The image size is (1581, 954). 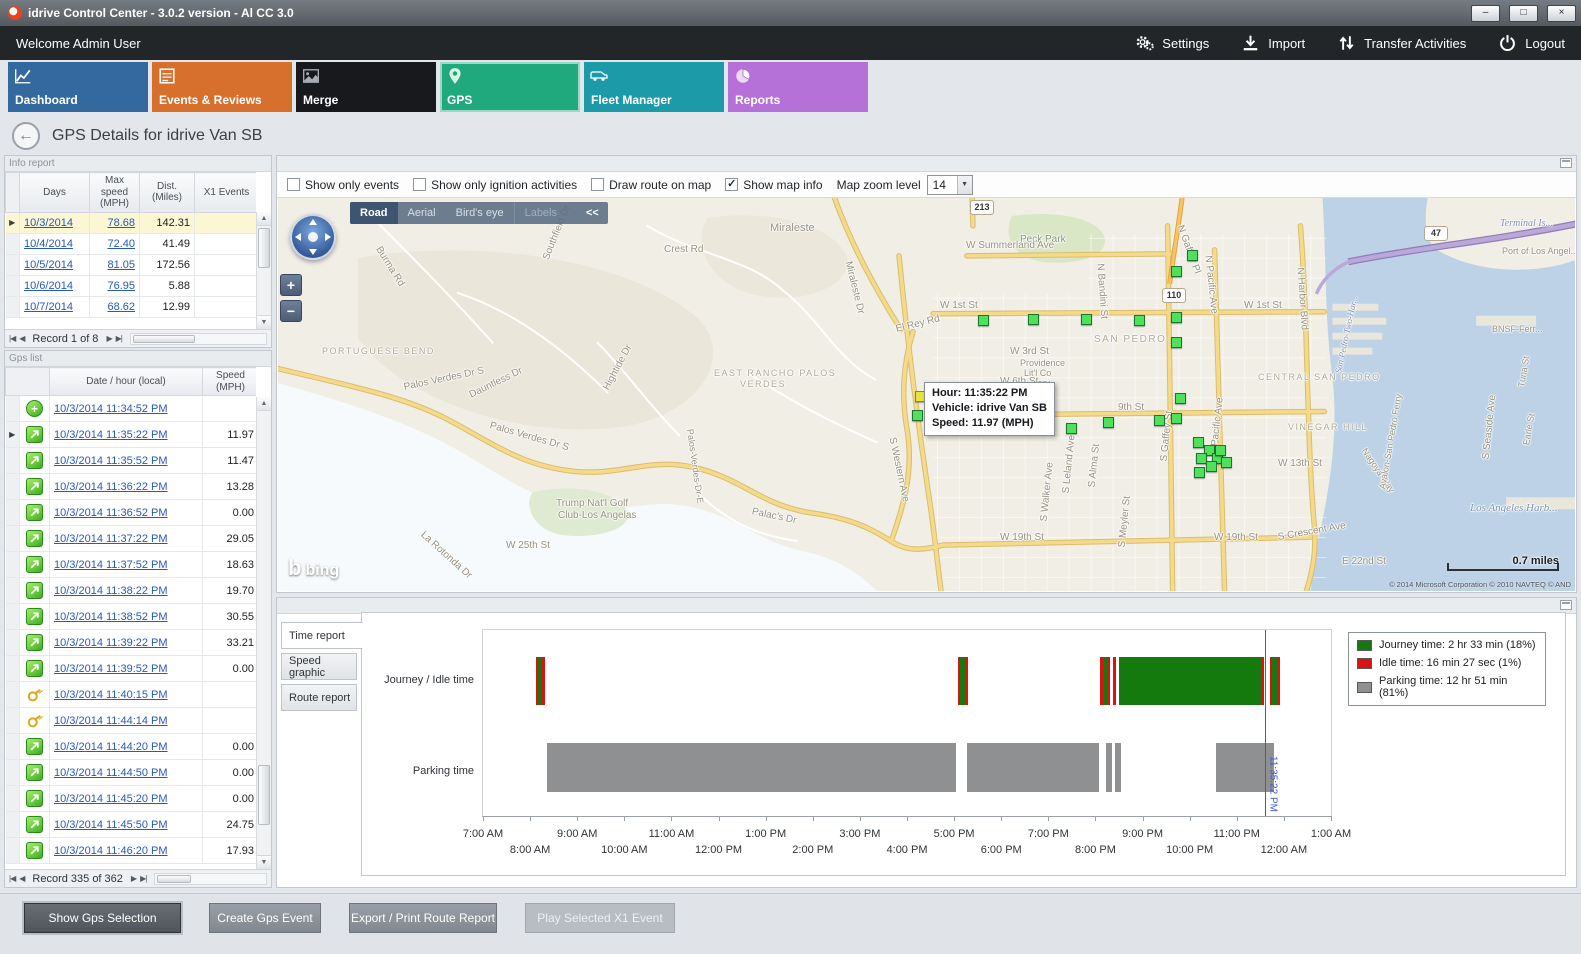 I want to click on gps-list-row: 10/3/2014 11:40:15 PM, so click(x=130, y=694).